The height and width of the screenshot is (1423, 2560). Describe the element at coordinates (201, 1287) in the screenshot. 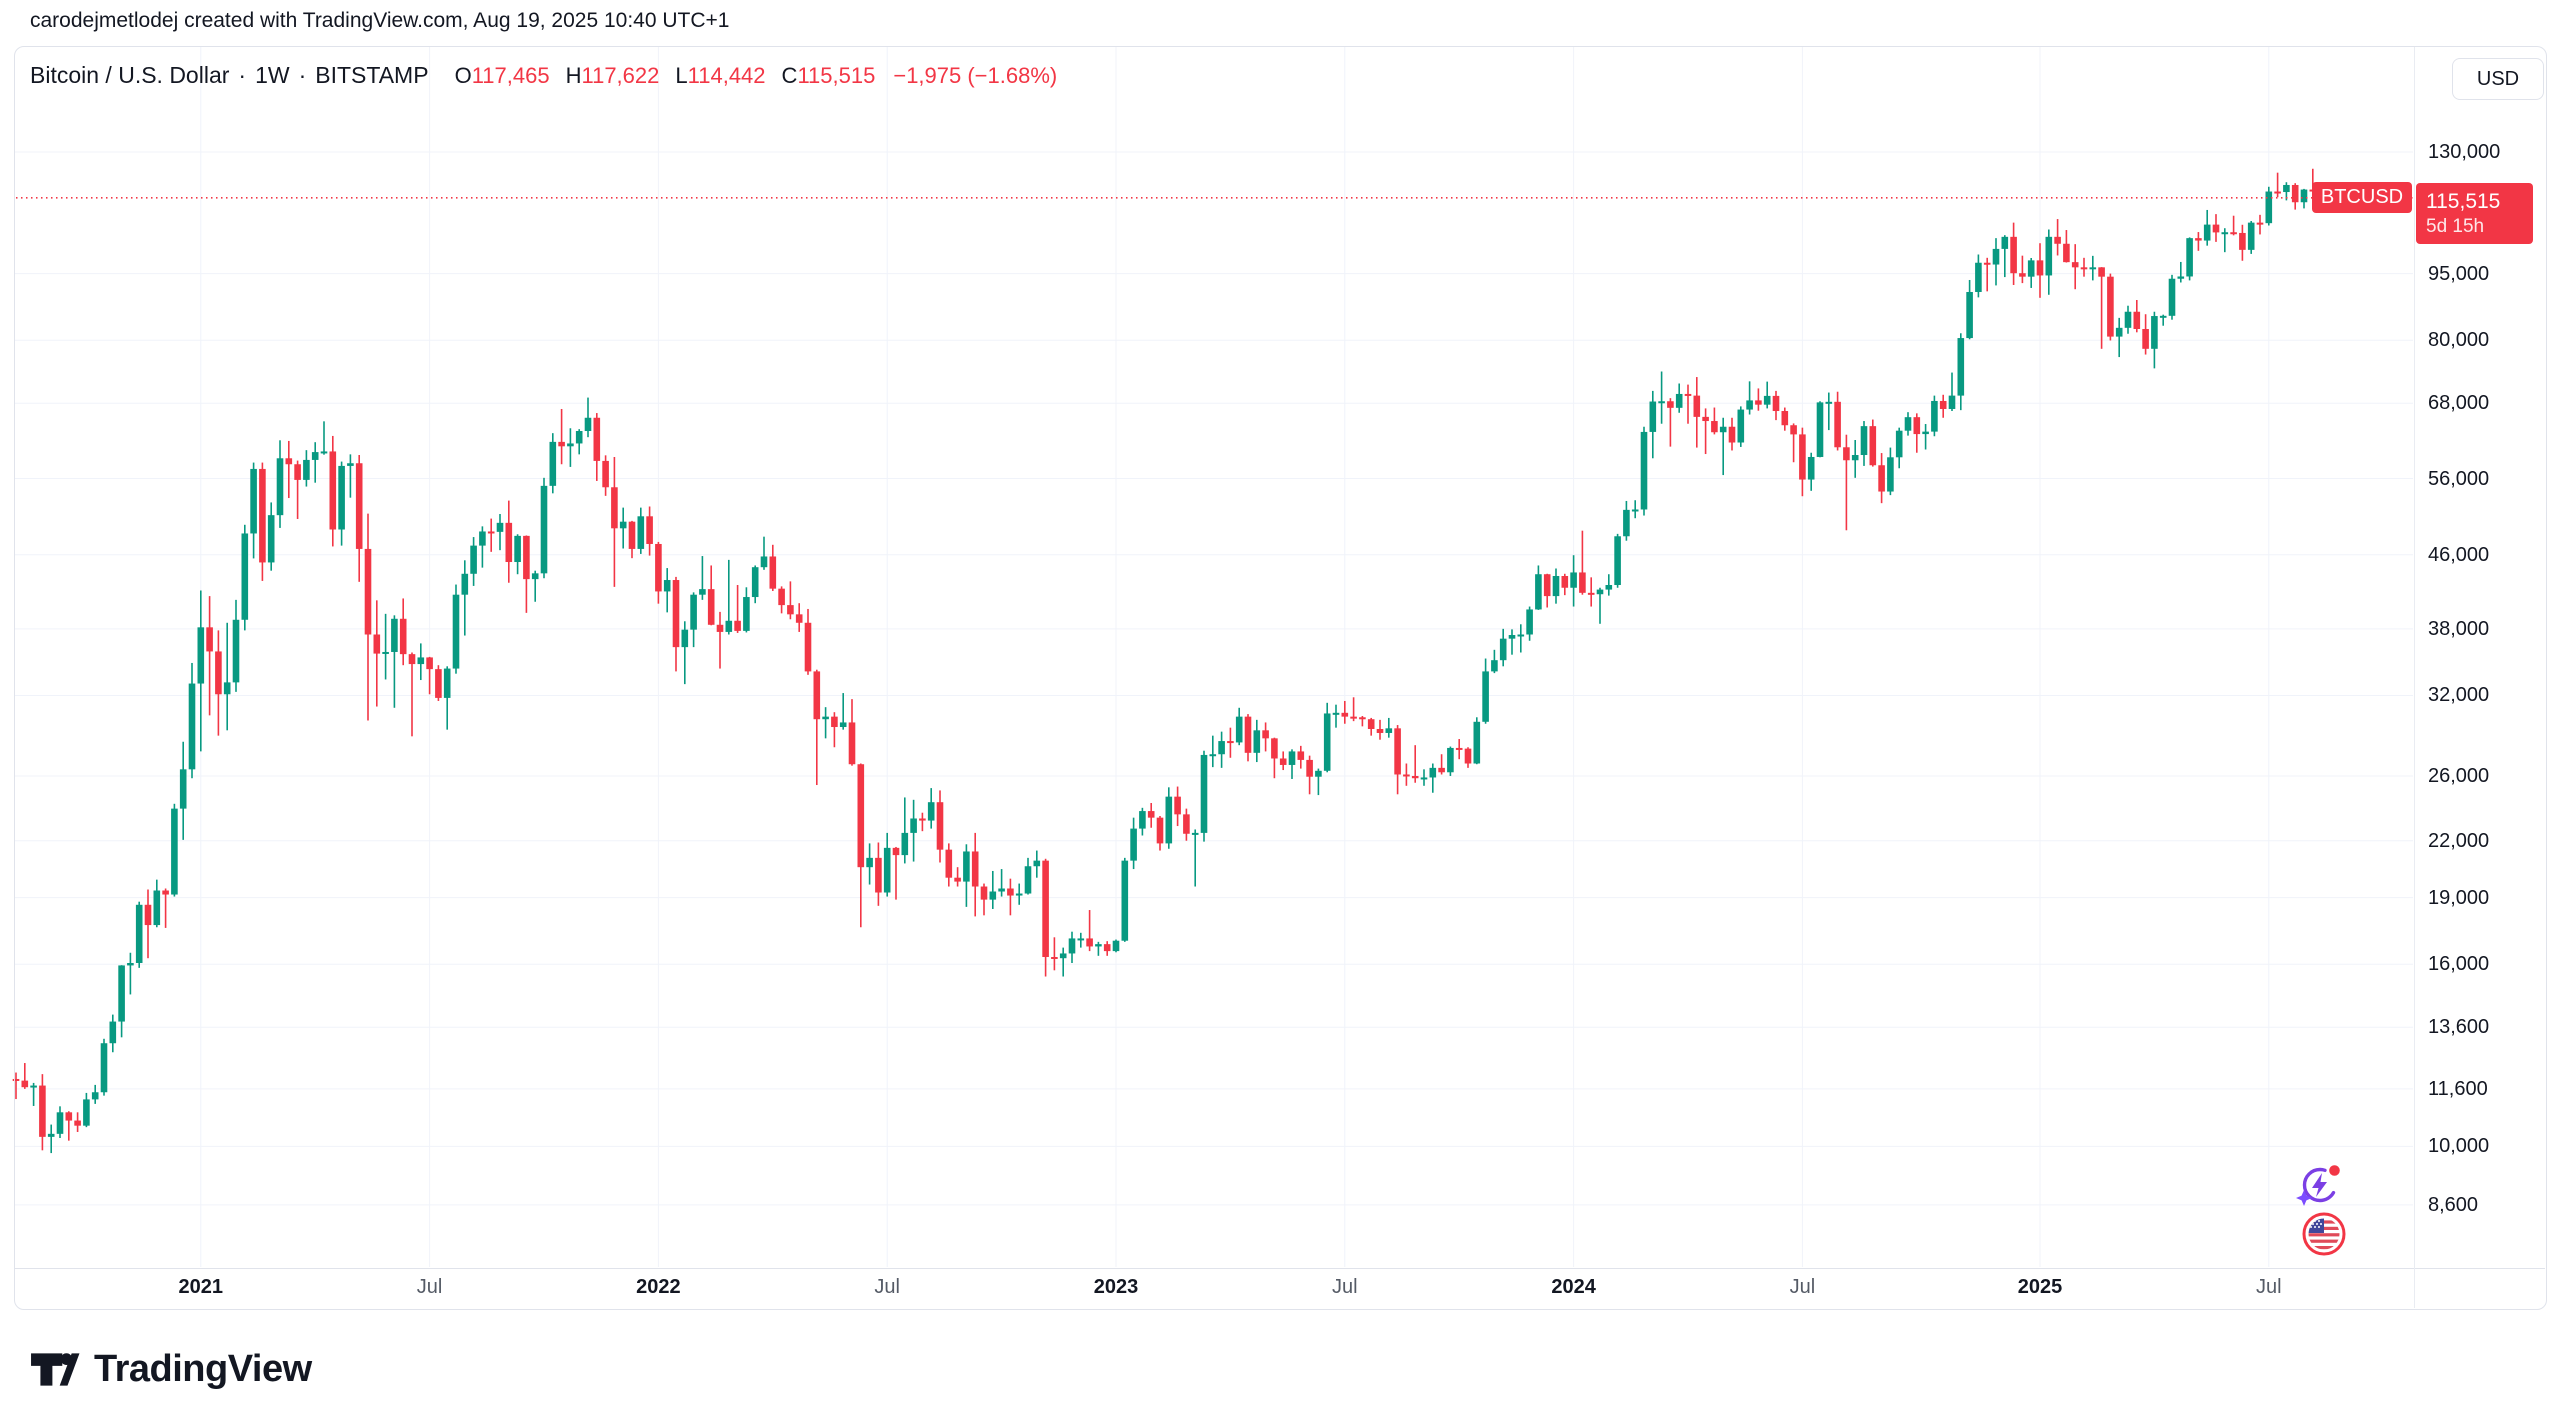

I see `time-tick-label: 2021` at that location.